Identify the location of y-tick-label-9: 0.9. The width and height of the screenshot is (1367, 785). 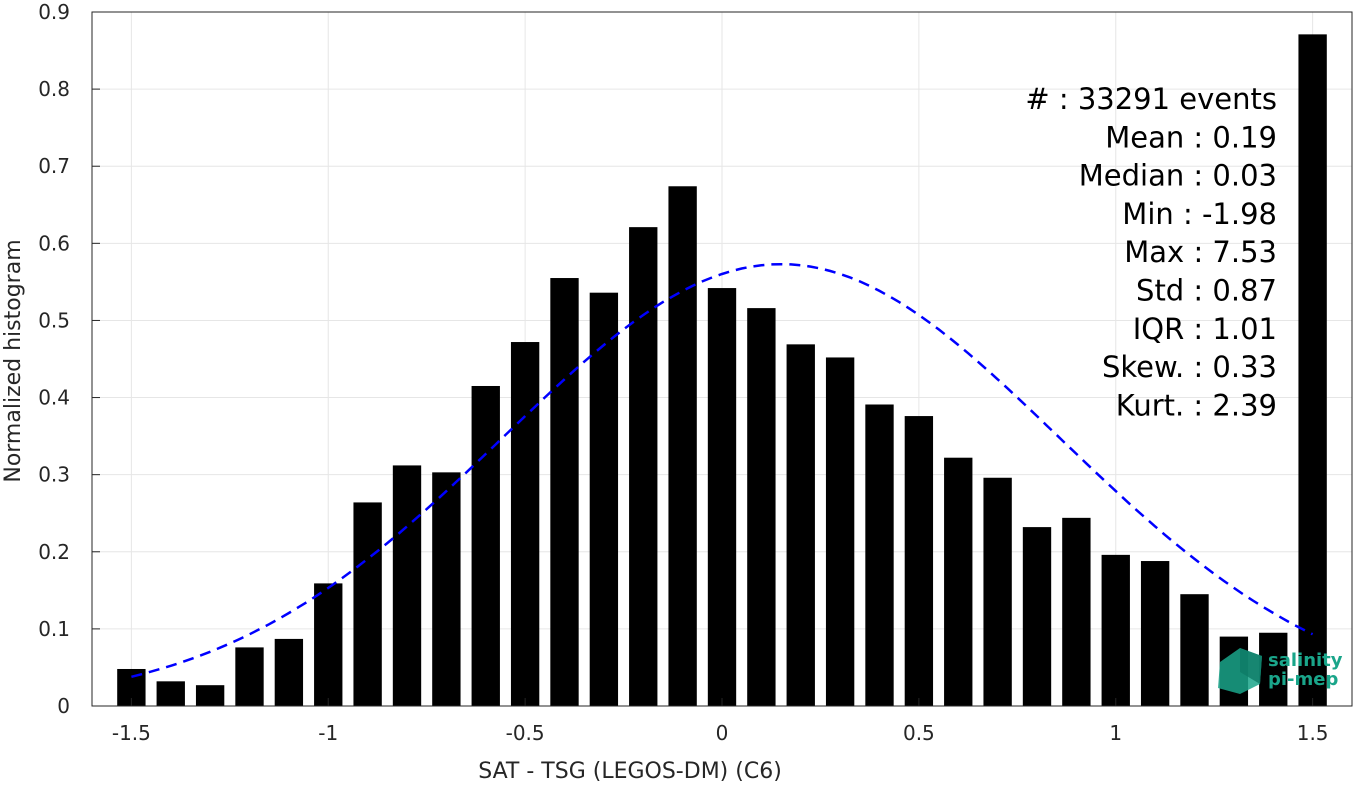
(54, 12).